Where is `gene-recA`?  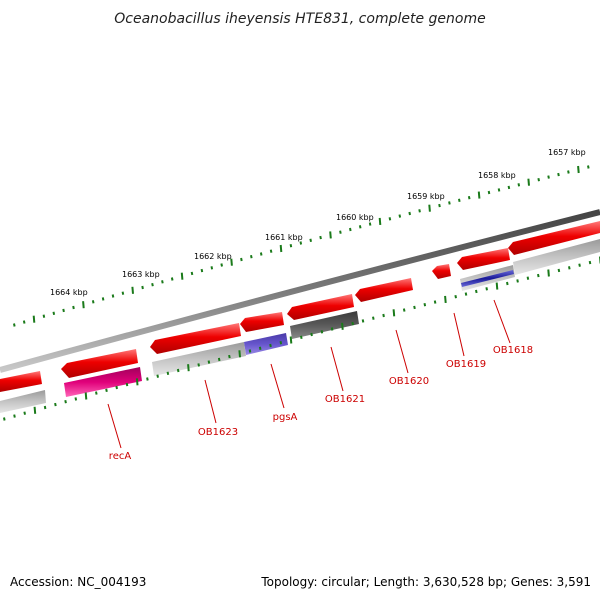
gene-recA is located at coordinates (103, 382).